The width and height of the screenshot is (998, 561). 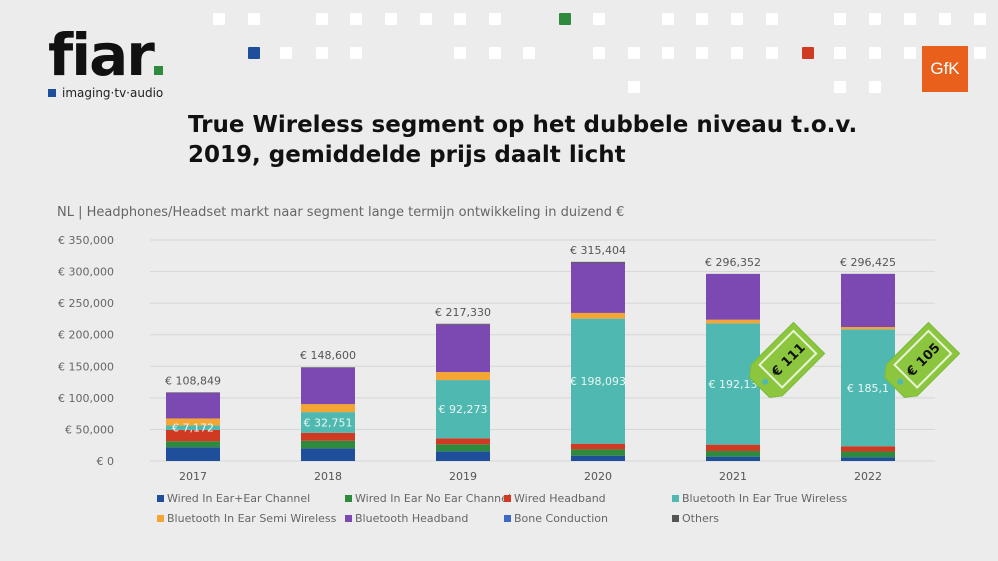 I want to click on legend-item: Bluetooth Headband, so click(x=406, y=518).